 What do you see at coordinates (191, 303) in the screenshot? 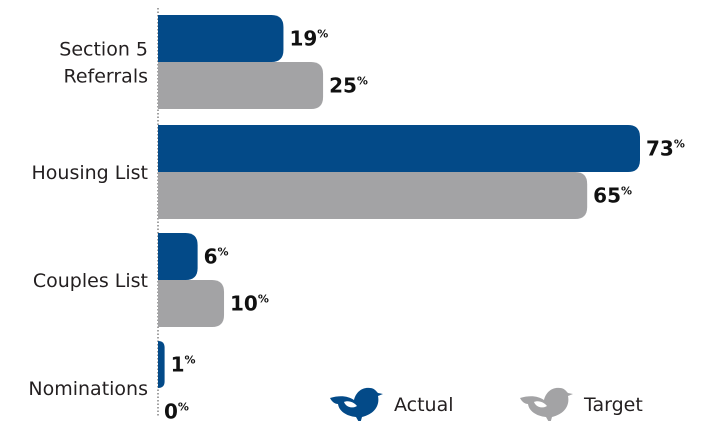
I see `bar-target-couples-list` at bounding box center [191, 303].